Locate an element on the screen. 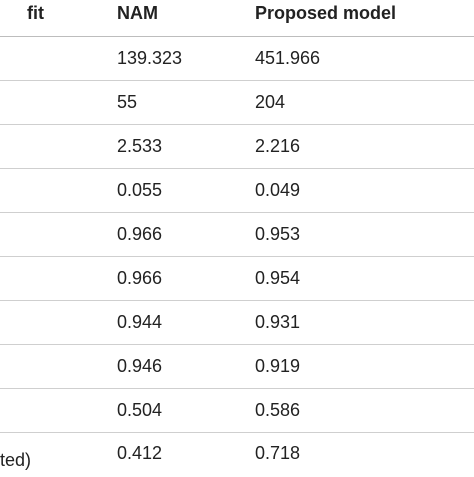  nam-value: 0.944 is located at coordinates (140, 322).